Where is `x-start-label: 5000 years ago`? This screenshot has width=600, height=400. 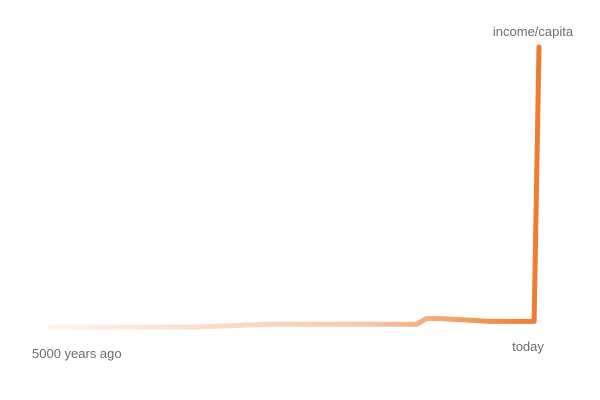
x-start-label: 5000 years ago is located at coordinates (77, 353).